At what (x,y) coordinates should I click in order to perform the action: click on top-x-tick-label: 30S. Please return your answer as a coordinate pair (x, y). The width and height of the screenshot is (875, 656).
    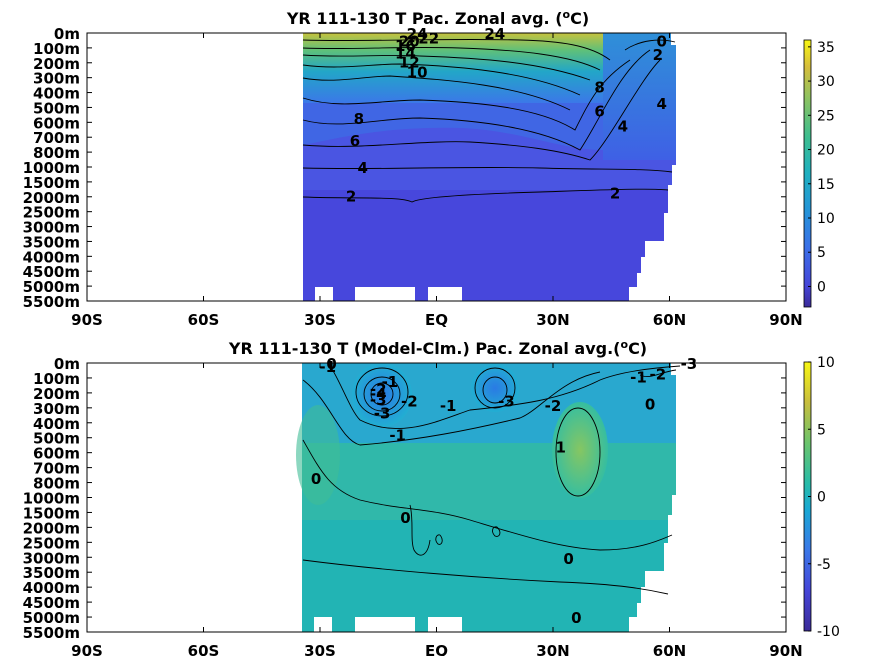
    Looking at the image, I should click on (320, 320).